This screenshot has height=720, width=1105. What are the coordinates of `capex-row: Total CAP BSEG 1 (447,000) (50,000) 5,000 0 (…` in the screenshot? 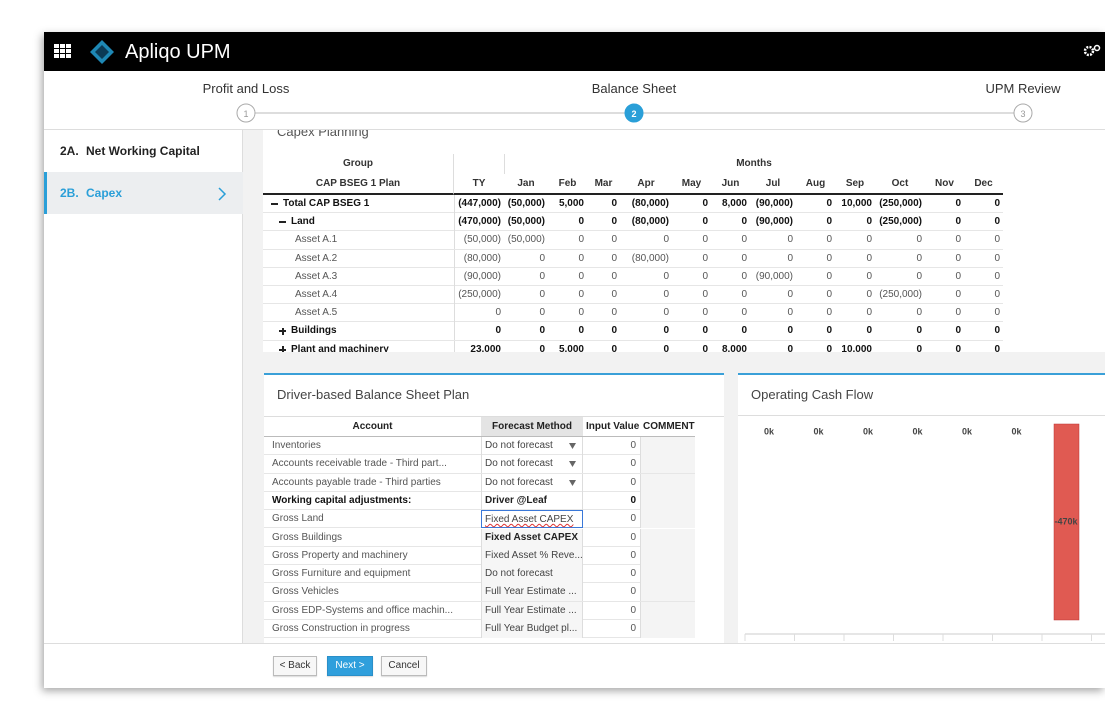 It's located at (633, 204).